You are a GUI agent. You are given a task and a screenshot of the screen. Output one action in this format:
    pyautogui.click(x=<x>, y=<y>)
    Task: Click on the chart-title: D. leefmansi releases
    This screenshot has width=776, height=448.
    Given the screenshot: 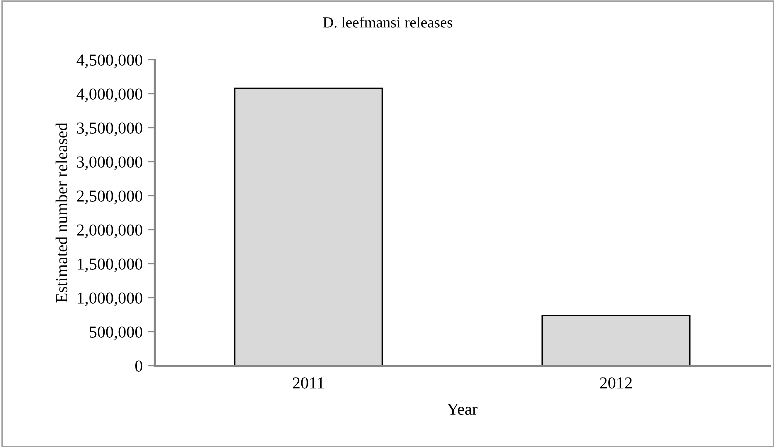 What is the action you would take?
    pyautogui.click(x=388, y=22)
    